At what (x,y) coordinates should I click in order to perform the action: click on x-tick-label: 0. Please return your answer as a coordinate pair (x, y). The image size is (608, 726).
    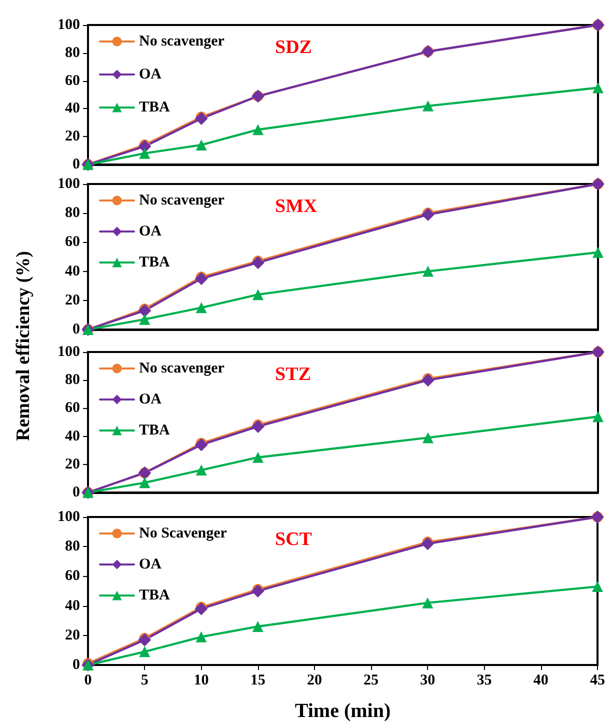
    Looking at the image, I should click on (88, 680).